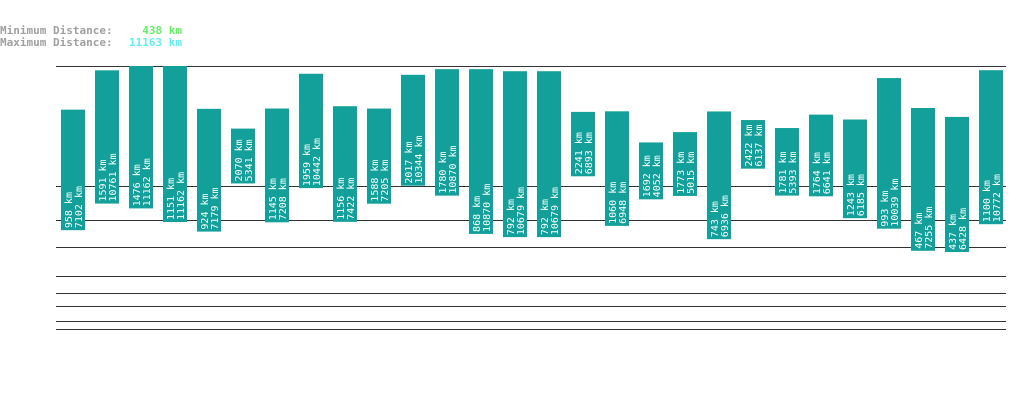 The width and height of the screenshot is (1019, 402). I want to click on high-label: 7102 km, so click(79, 207).